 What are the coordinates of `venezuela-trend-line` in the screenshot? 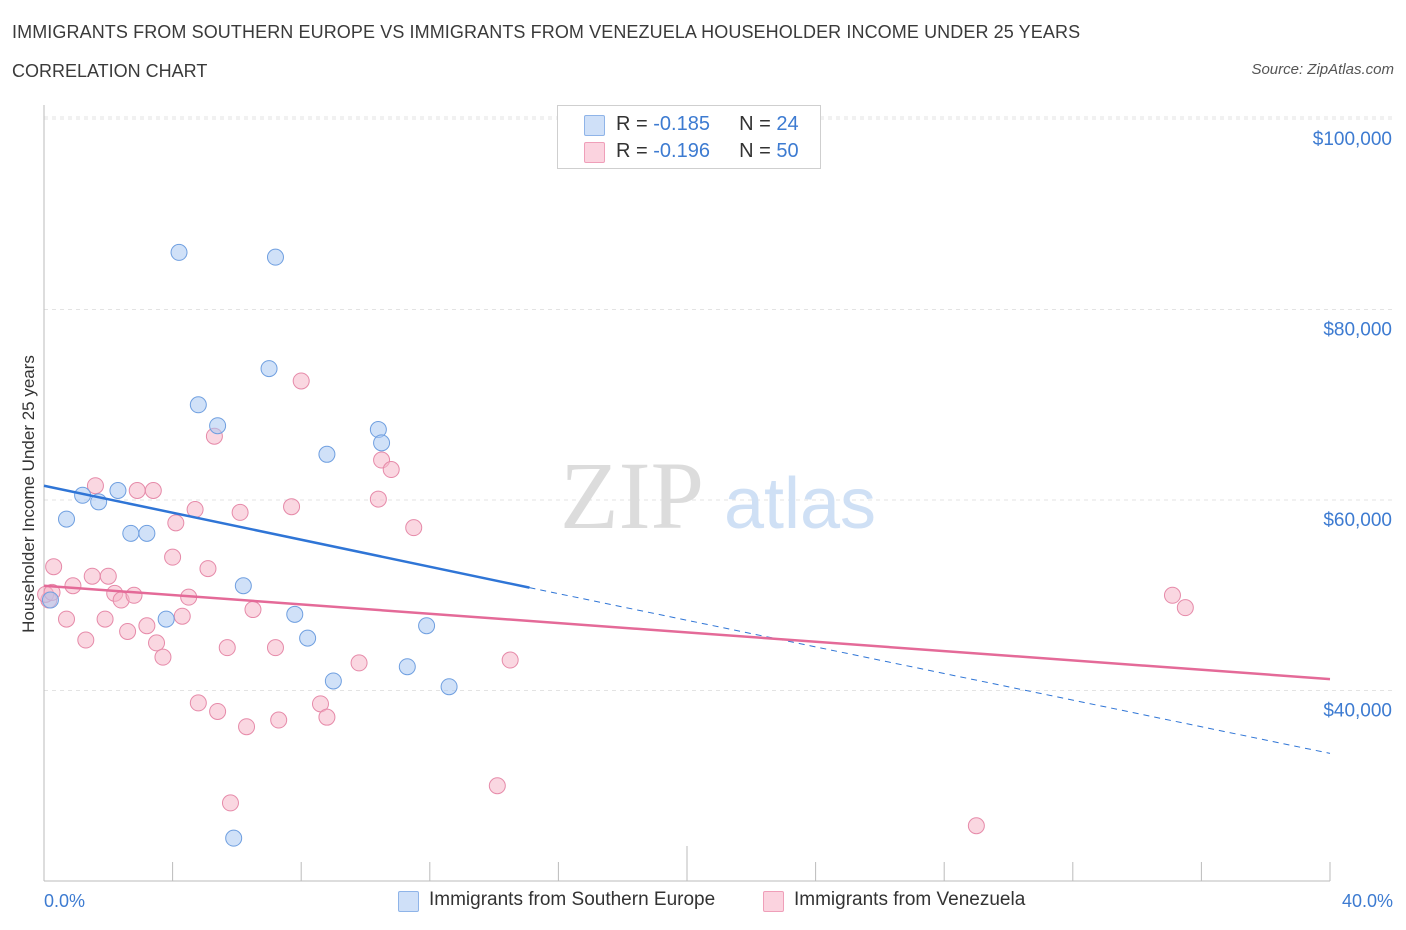 It's located at (687, 632).